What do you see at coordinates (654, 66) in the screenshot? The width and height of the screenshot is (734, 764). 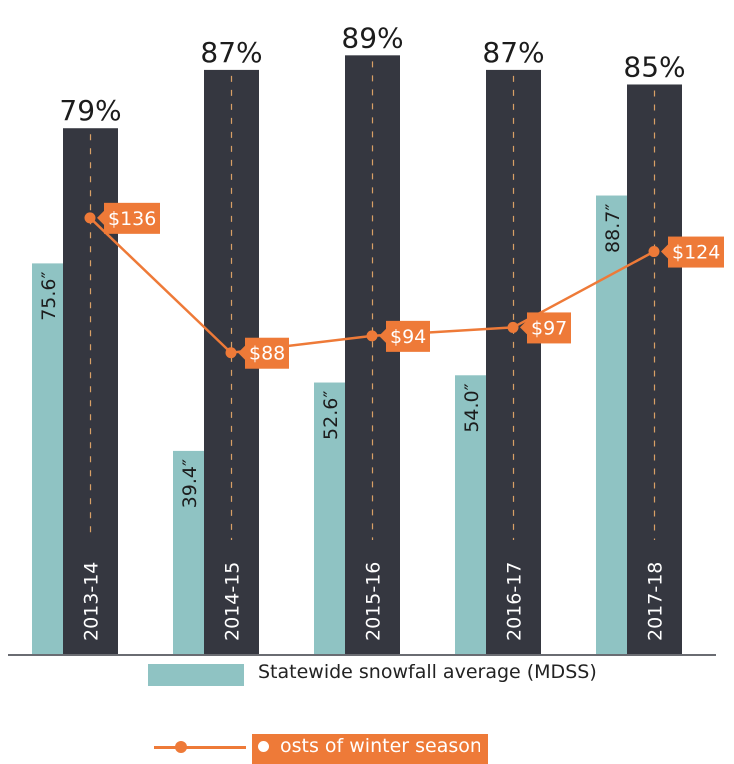 I see `percent-label: 85%` at bounding box center [654, 66].